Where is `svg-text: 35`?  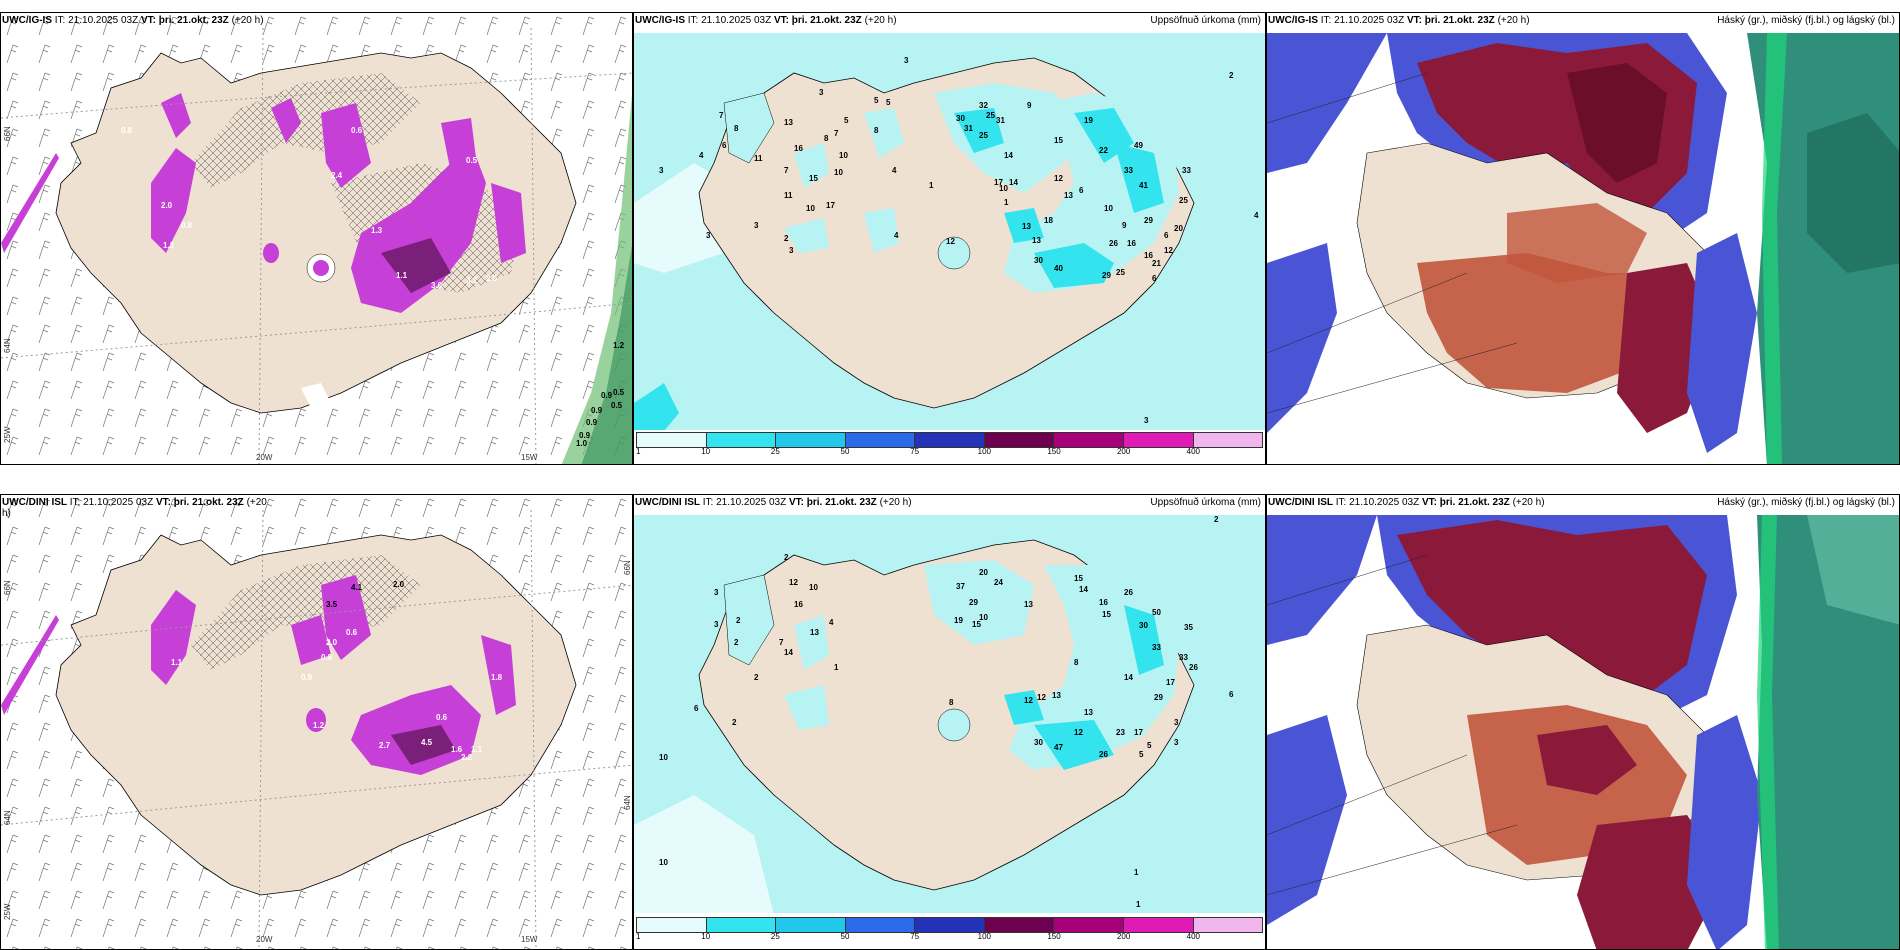
svg-text: 35 is located at coordinates (1188, 627).